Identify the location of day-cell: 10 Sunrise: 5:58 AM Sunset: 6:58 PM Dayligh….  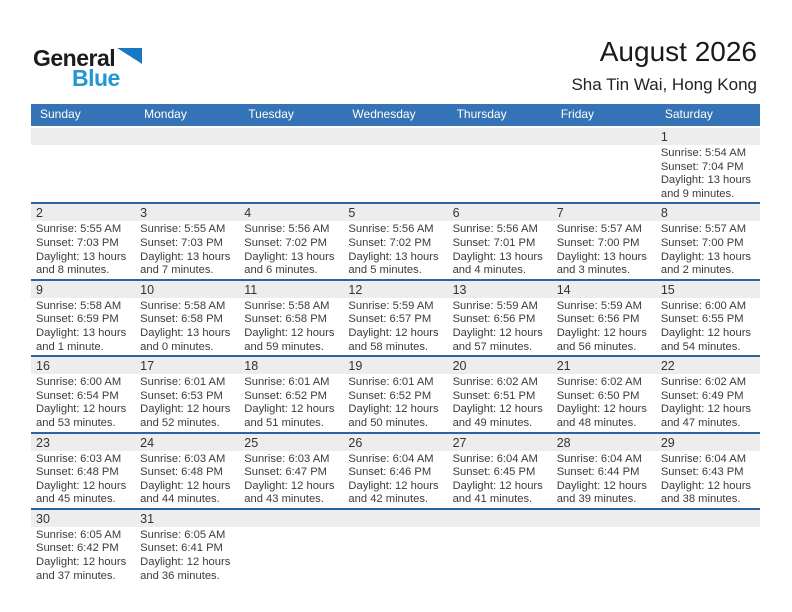
(187, 317).